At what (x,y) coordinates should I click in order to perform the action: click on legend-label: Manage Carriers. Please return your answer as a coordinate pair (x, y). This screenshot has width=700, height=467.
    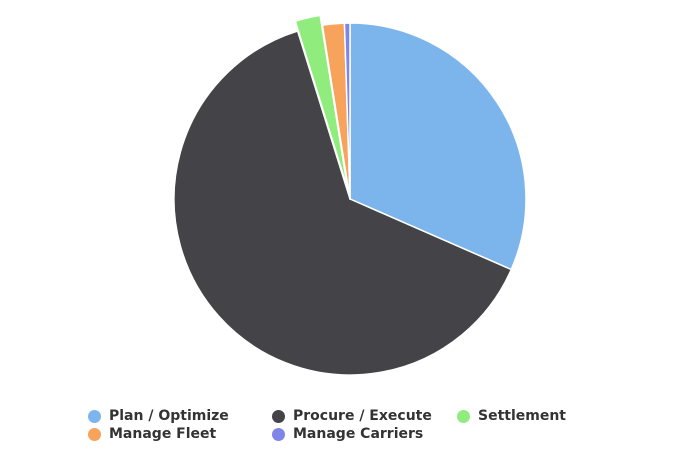
    Looking at the image, I should click on (358, 434).